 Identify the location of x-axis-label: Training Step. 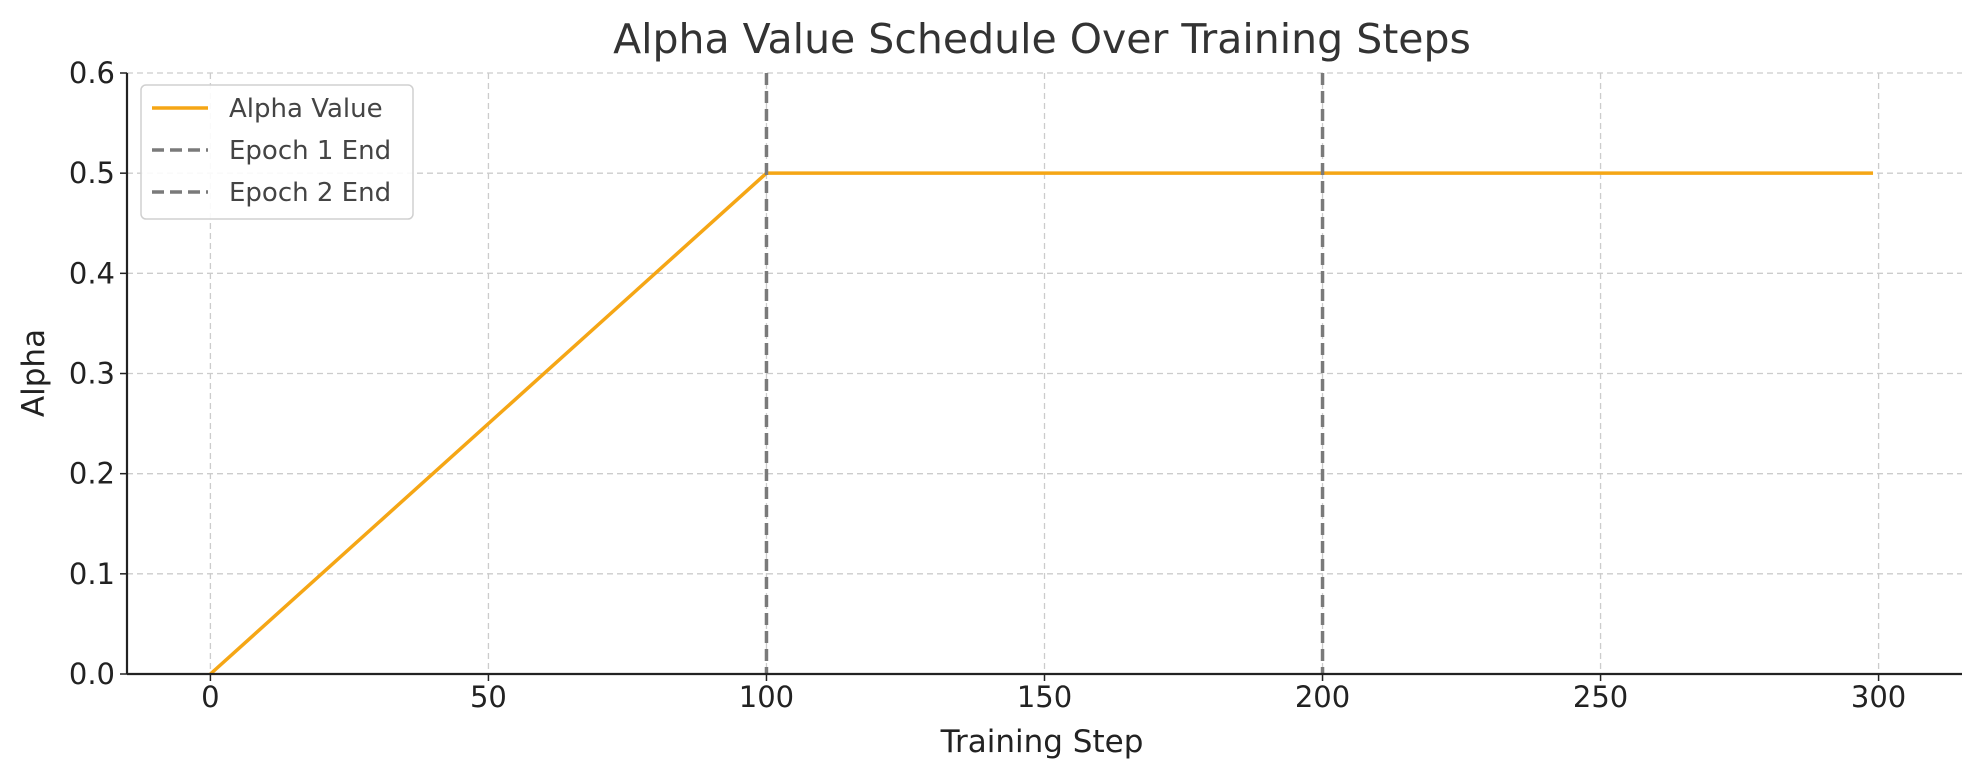
(1042, 742).